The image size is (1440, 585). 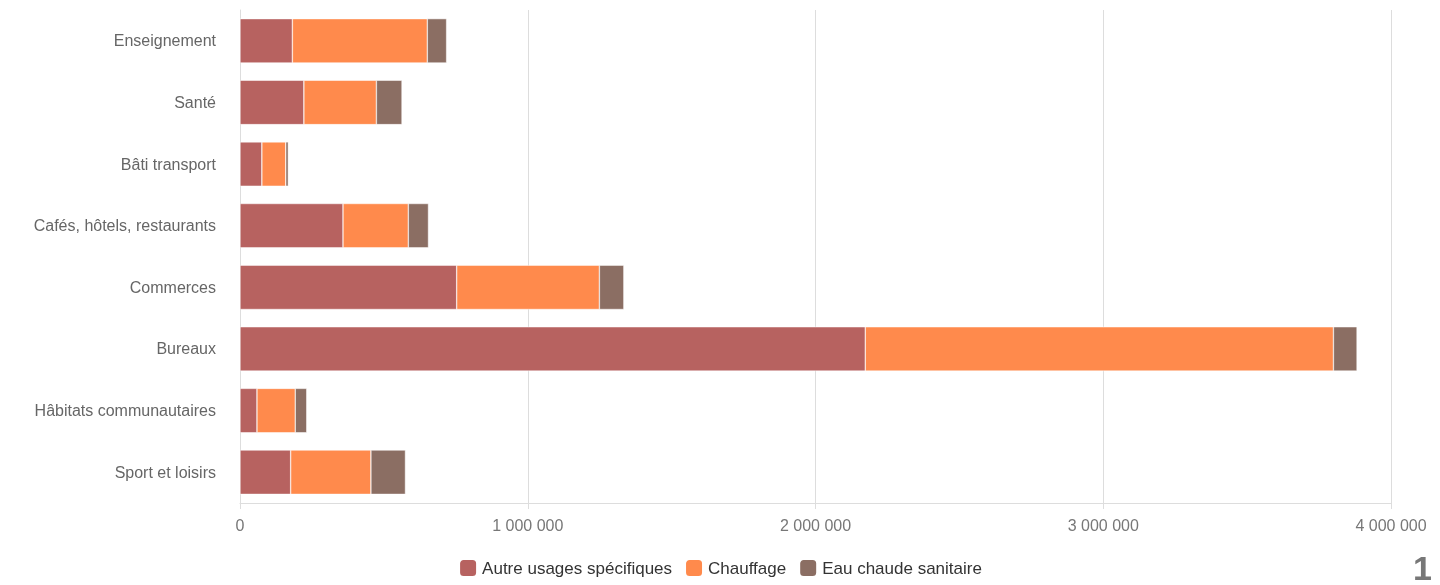 What do you see at coordinates (124, 226) in the screenshot?
I see `y-tick-label: Cafés, hôtels, restaurants` at bounding box center [124, 226].